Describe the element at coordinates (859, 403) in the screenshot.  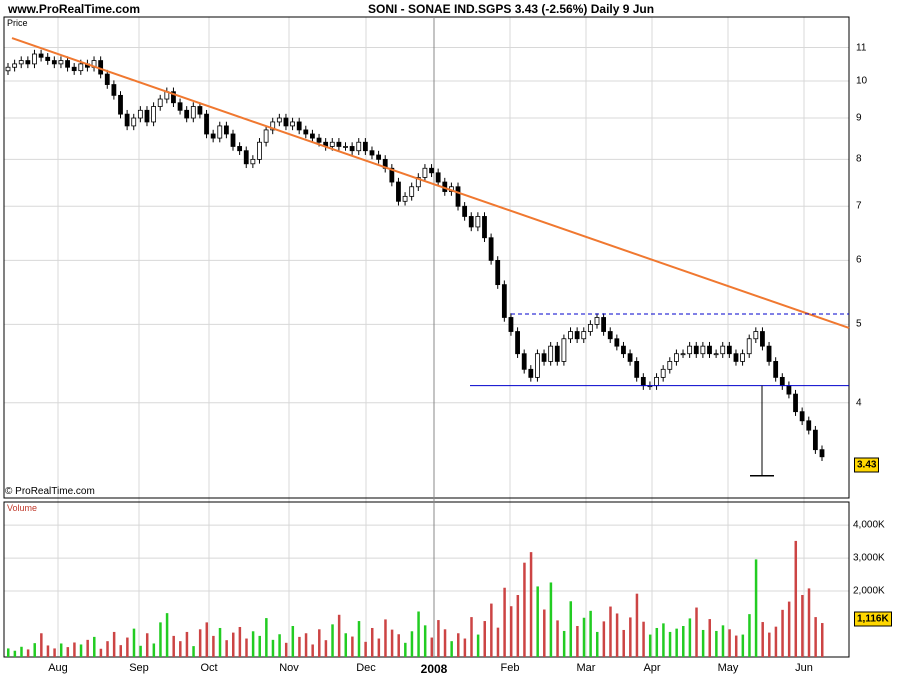
I see `price-tick-label: 4` at that location.